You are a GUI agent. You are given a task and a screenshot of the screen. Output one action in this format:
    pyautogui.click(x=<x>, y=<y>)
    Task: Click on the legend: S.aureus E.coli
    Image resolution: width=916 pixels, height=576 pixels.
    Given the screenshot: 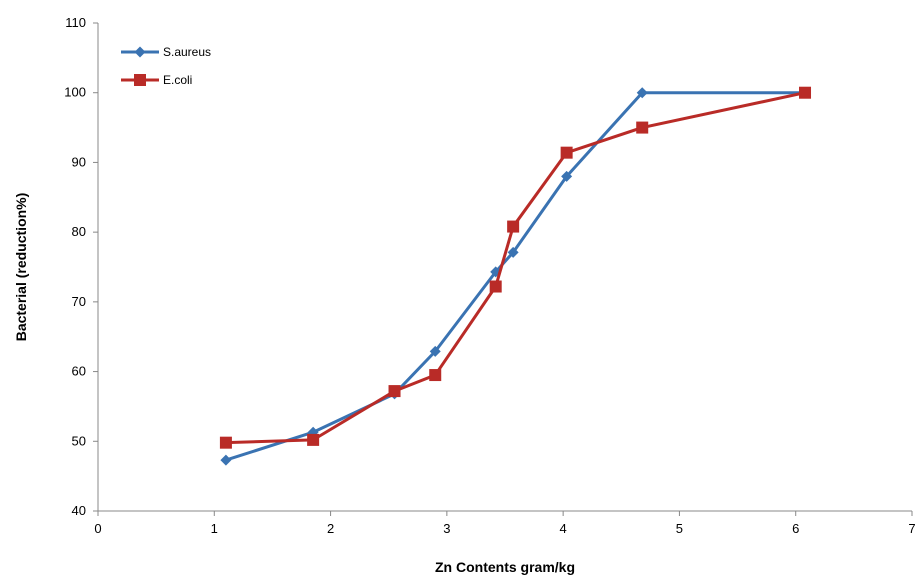 What is the action you would take?
    pyautogui.click(x=166, y=66)
    